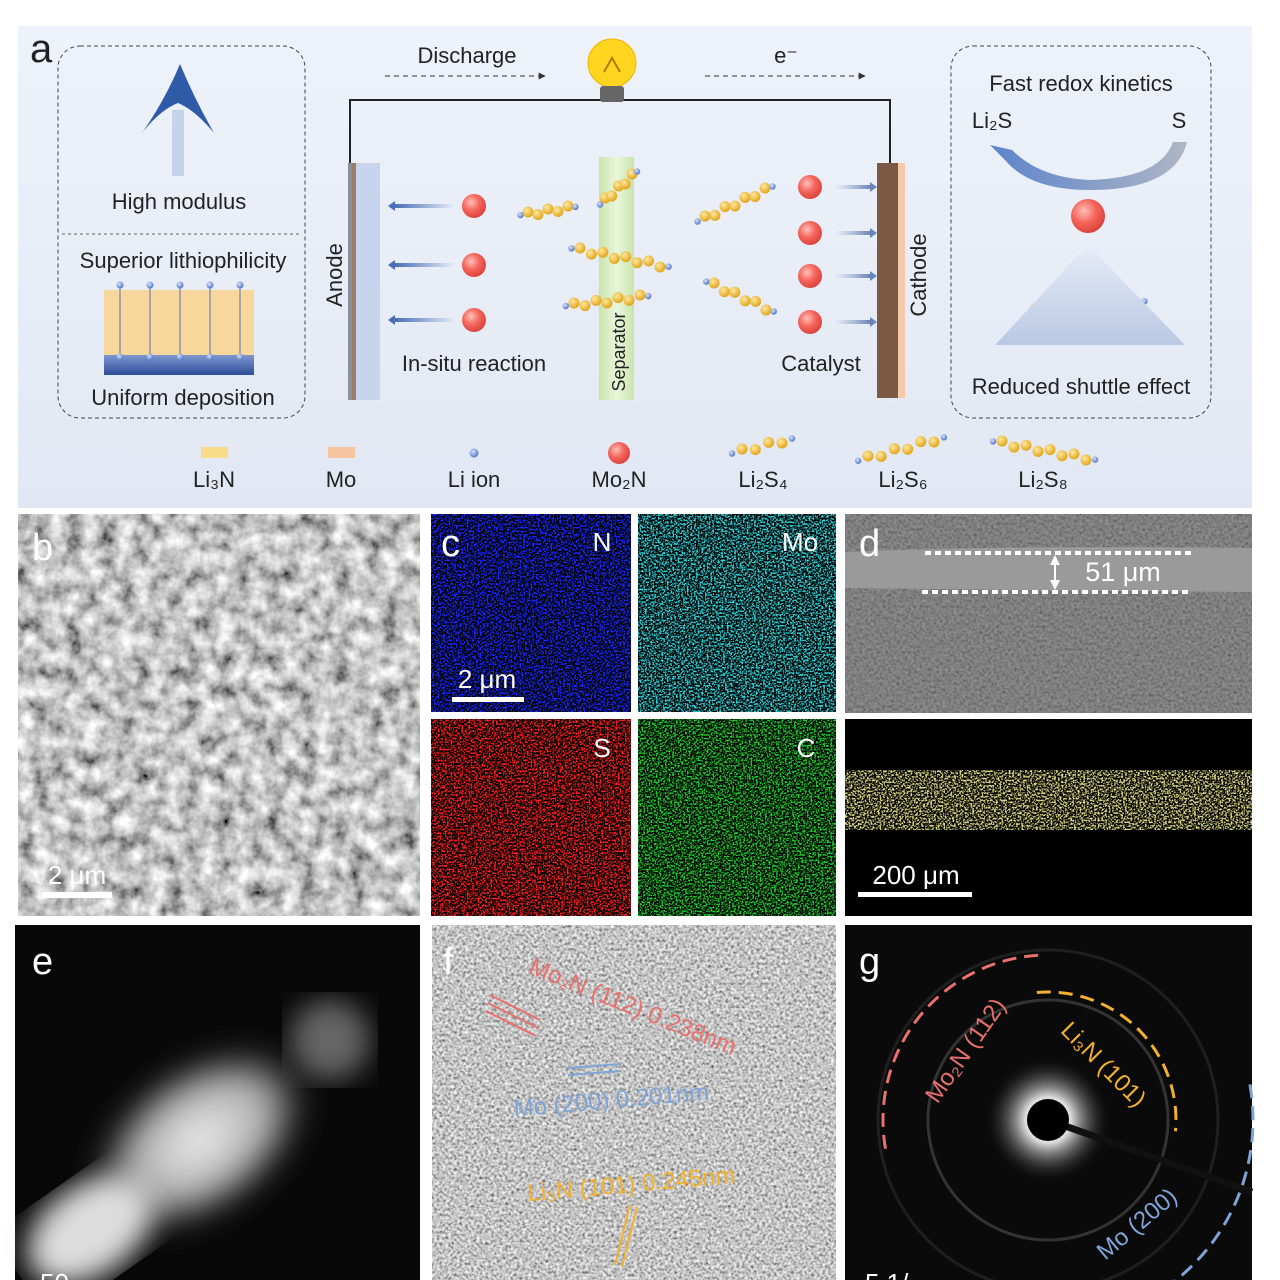 The image size is (1280, 1280). What do you see at coordinates (183, 260) in the screenshot?
I see `left-box-middle: Superior lithiophilicity` at bounding box center [183, 260].